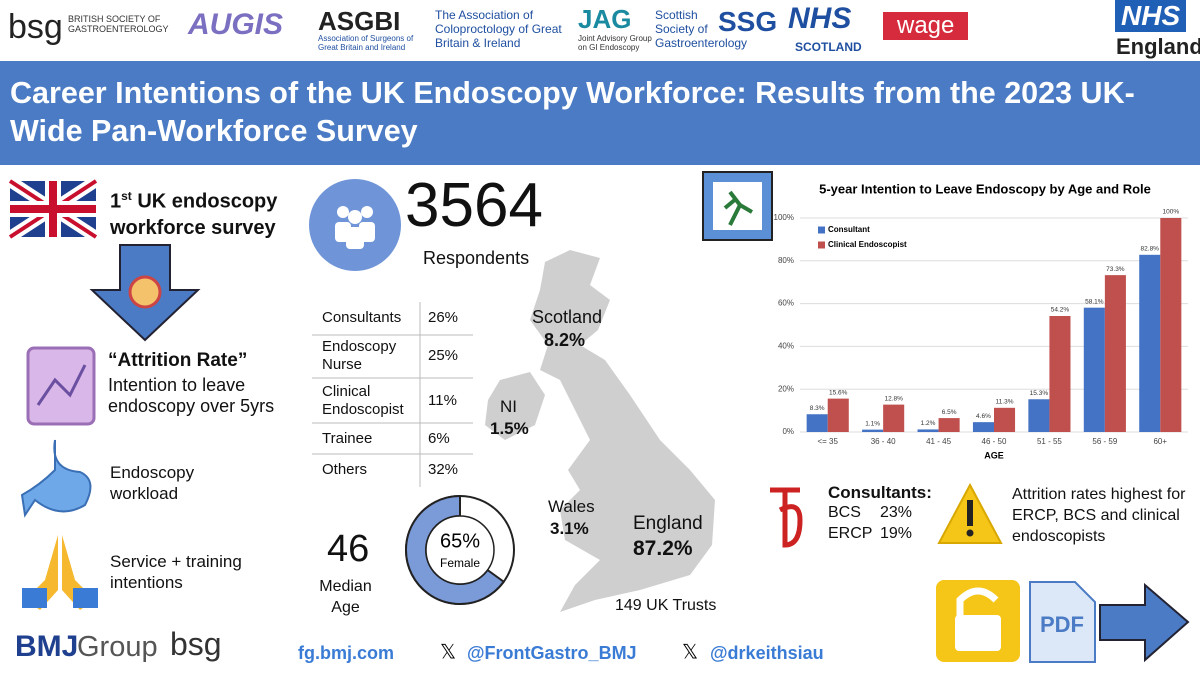 This screenshot has height=675, width=1200. Describe the element at coordinates (844, 512) in the screenshot. I see `procedure: BCS` at that location.